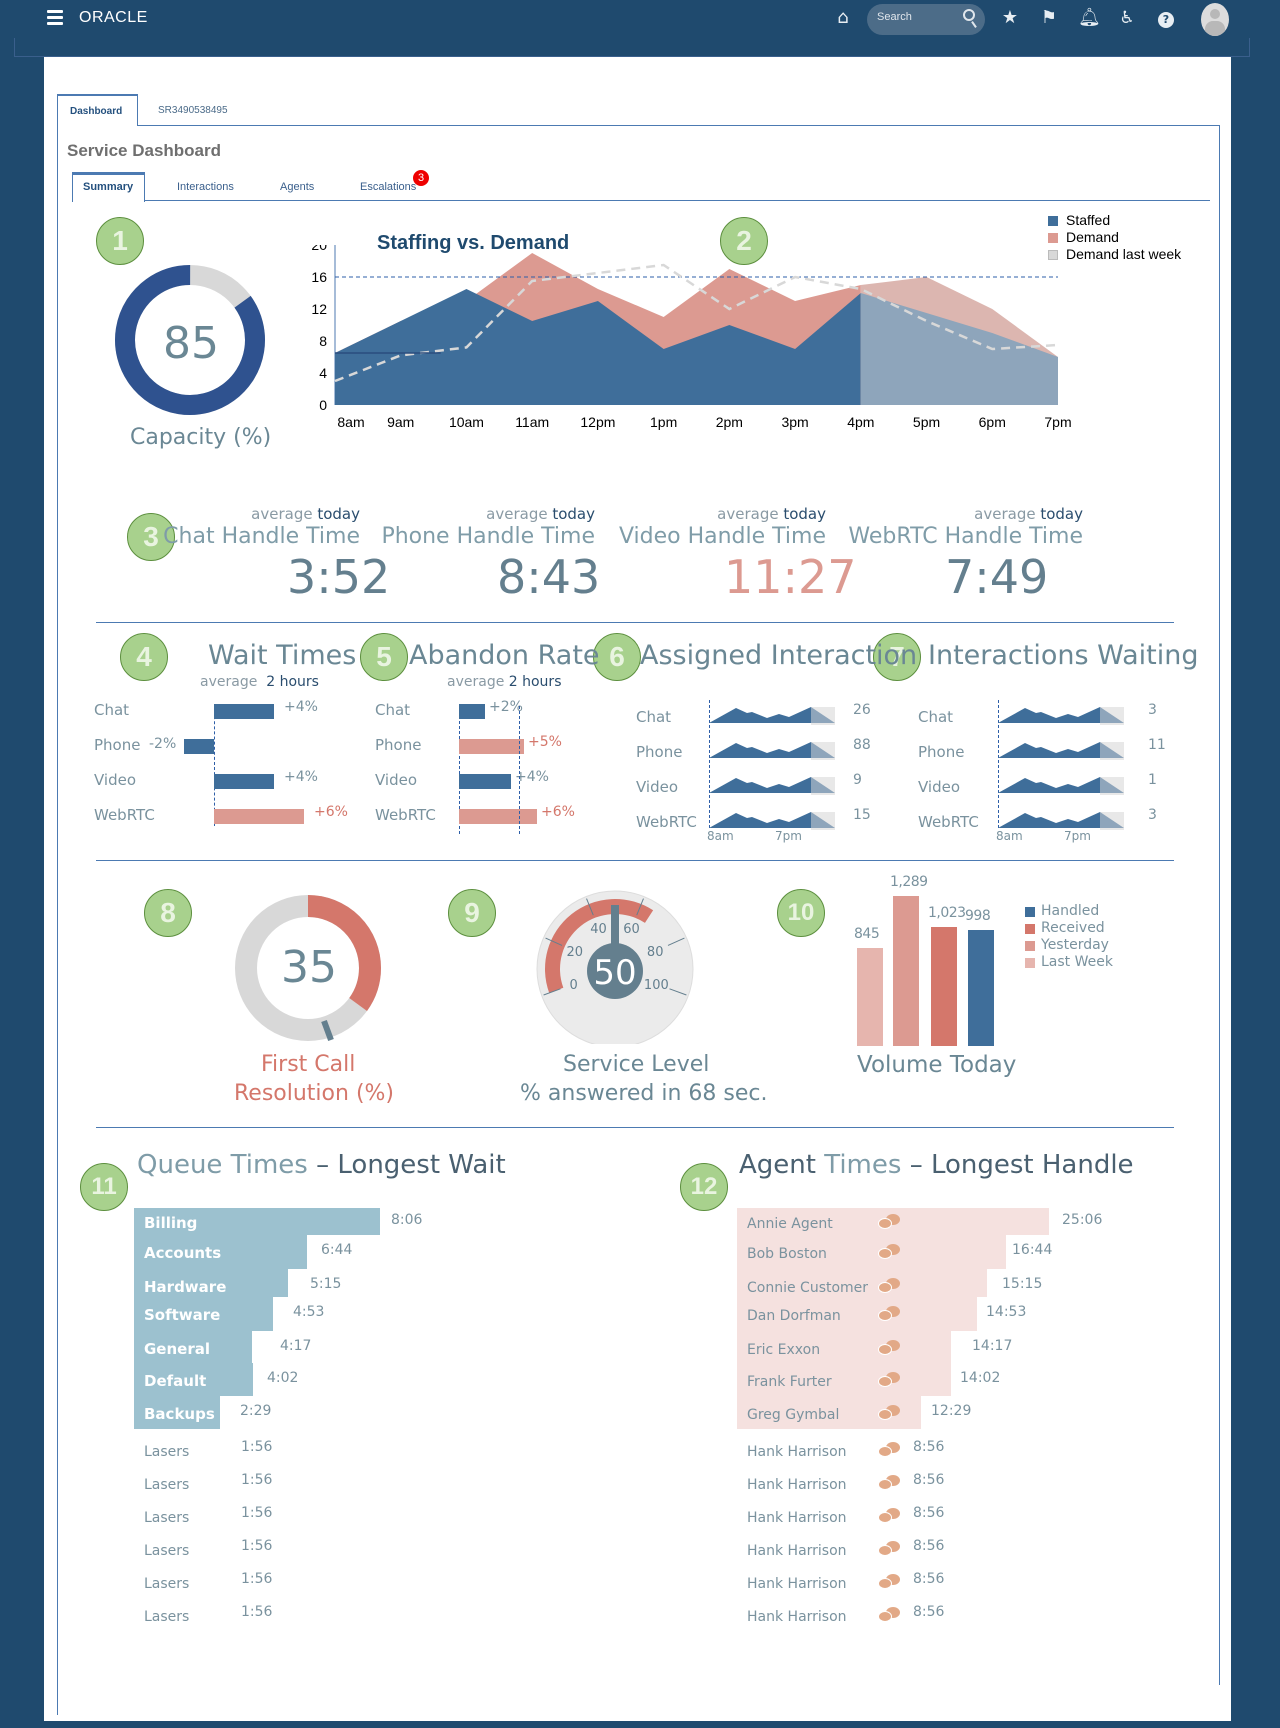 The image size is (1280, 1728). Describe the element at coordinates (55, 18) in the screenshot. I see `menu-icon` at that location.